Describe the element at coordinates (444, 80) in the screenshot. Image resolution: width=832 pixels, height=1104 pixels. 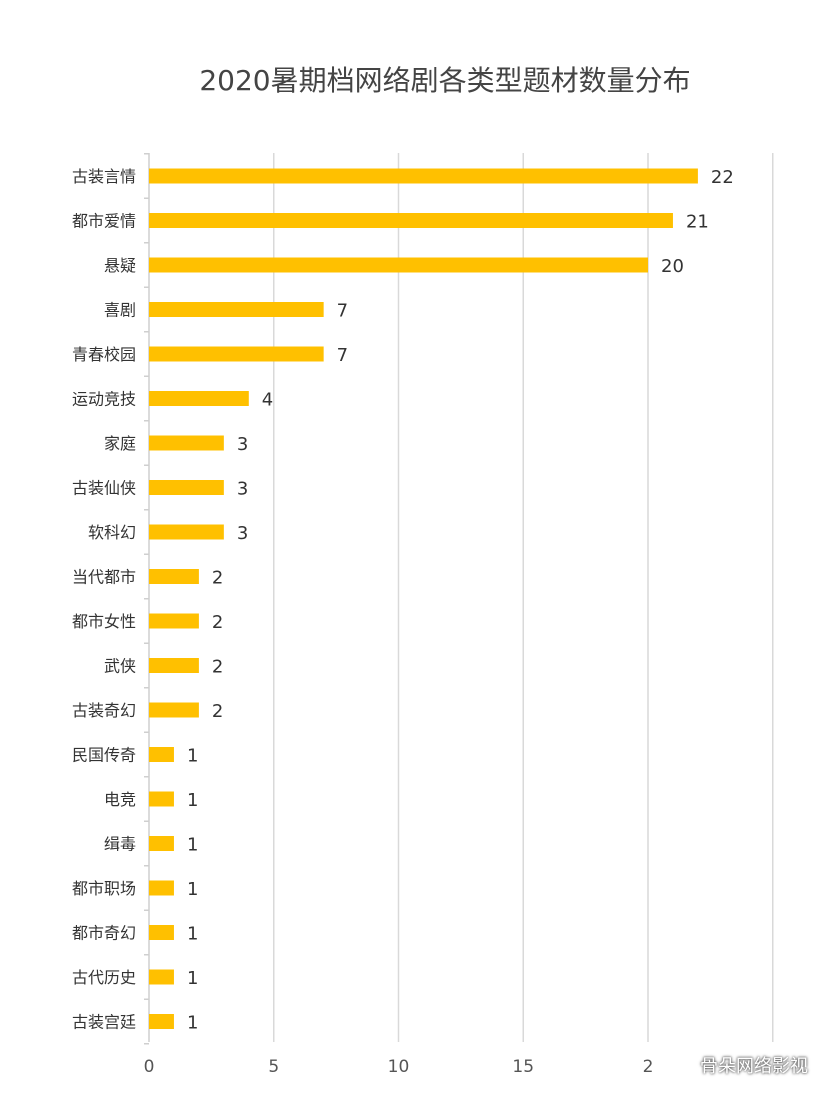
I see `chart-title: 2020暑期档网络剧各类型题材数量分布` at that location.